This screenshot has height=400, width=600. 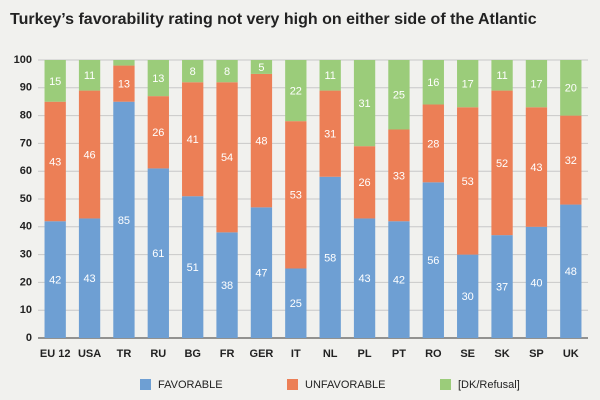 I want to click on x-tick-label: SE, so click(x=467, y=354).